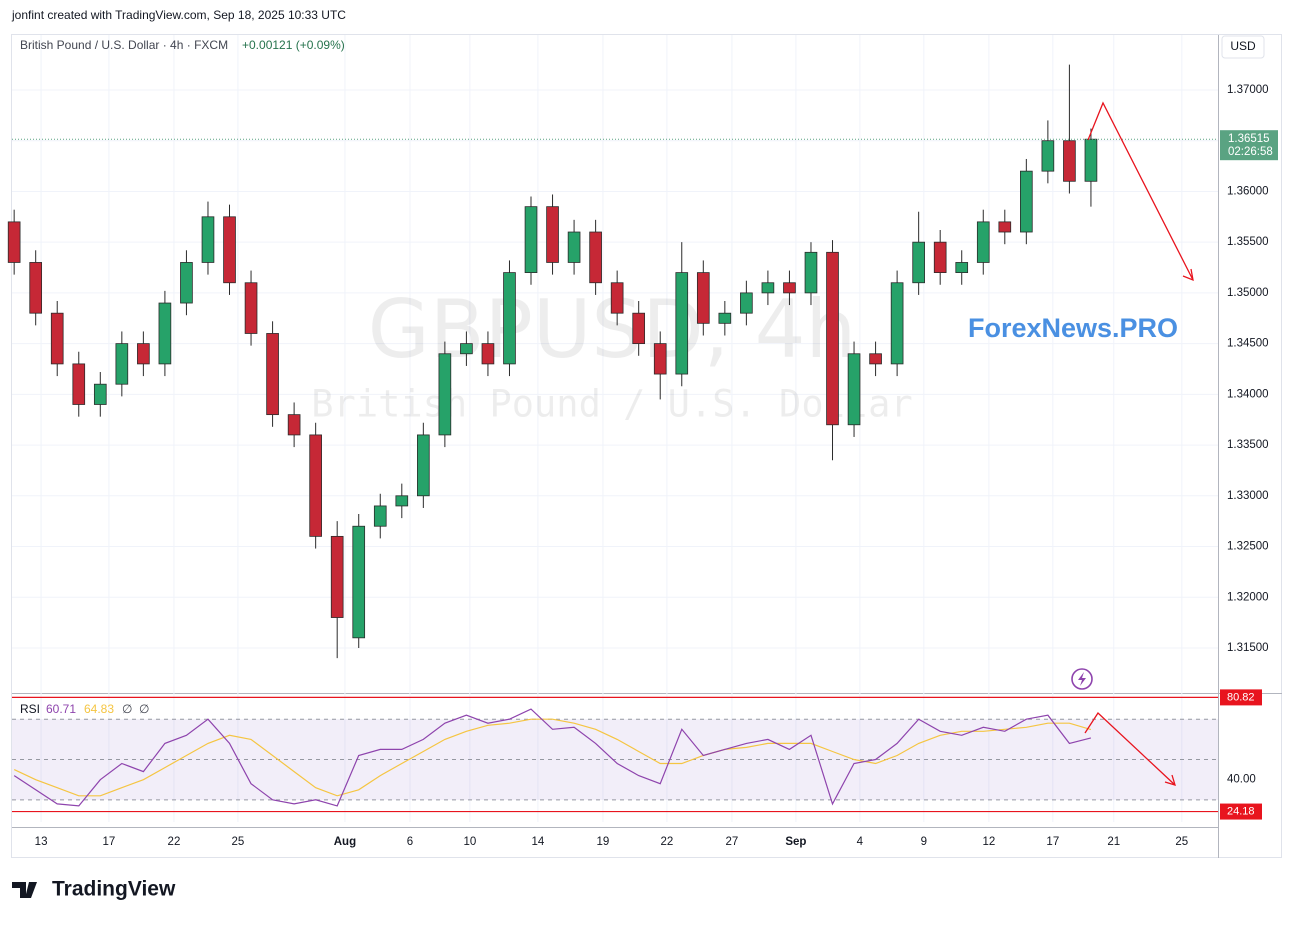 The image size is (1293, 927). I want to click on symbol-title: British Pound / U.S. Dollar · 4h · FXCM, so click(124, 45).